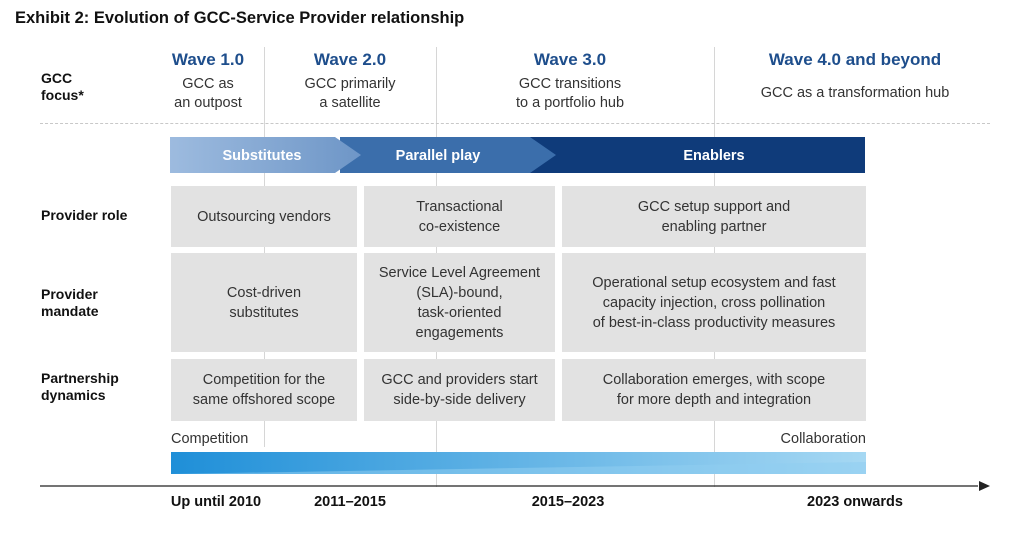 Image resolution: width=1024 pixels, height=545 pixels. I want to click on header-separator, so click(515, 123).